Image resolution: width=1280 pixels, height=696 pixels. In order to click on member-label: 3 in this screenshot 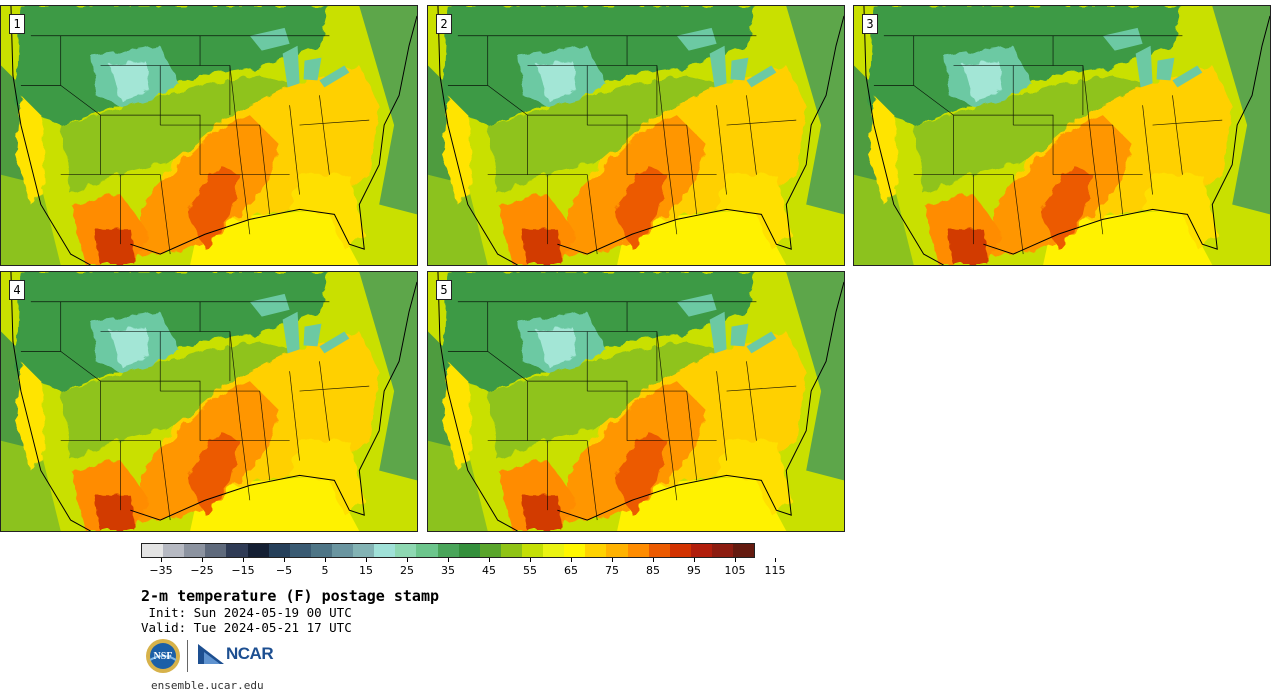, I will do `click(870, 24)`.